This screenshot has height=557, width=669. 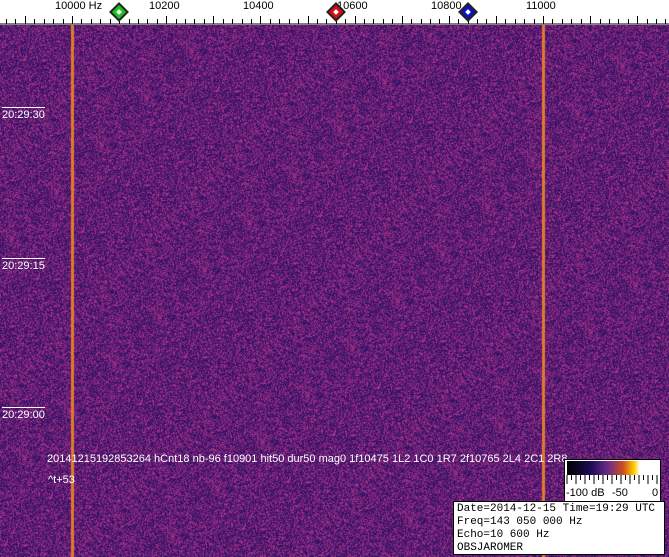 What do you see at coordinates (23, 265) in the screenshot?
I see `time-label: 20:29:15` at bounding box center [23, 265].